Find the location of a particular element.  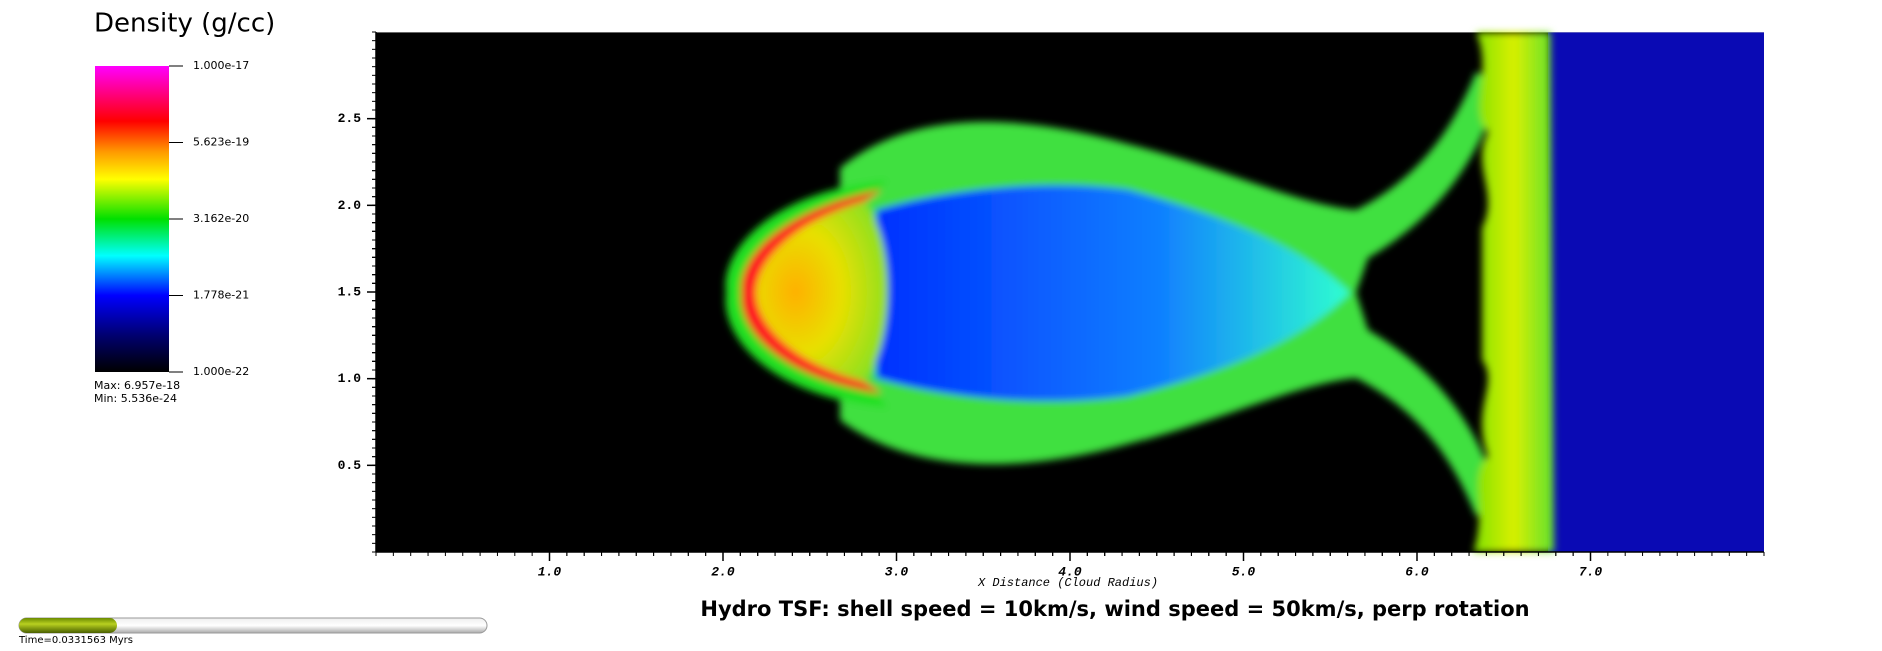

x-tick-label: 1.0 is located at coordinates (550, 571).